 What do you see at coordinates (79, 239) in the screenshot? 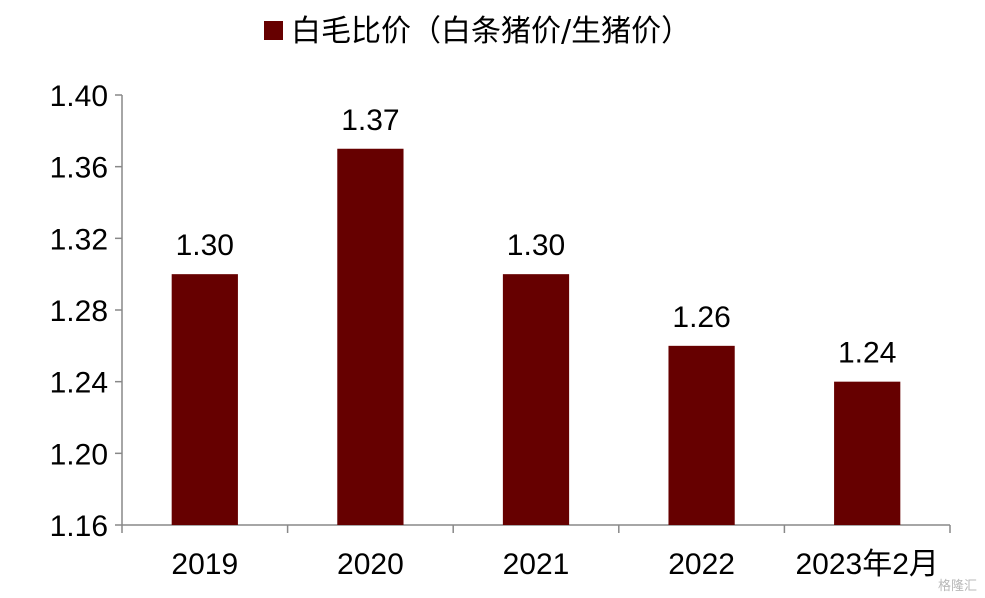
I see `y-tick-label: 1.32` at bounding box center [79, 239].